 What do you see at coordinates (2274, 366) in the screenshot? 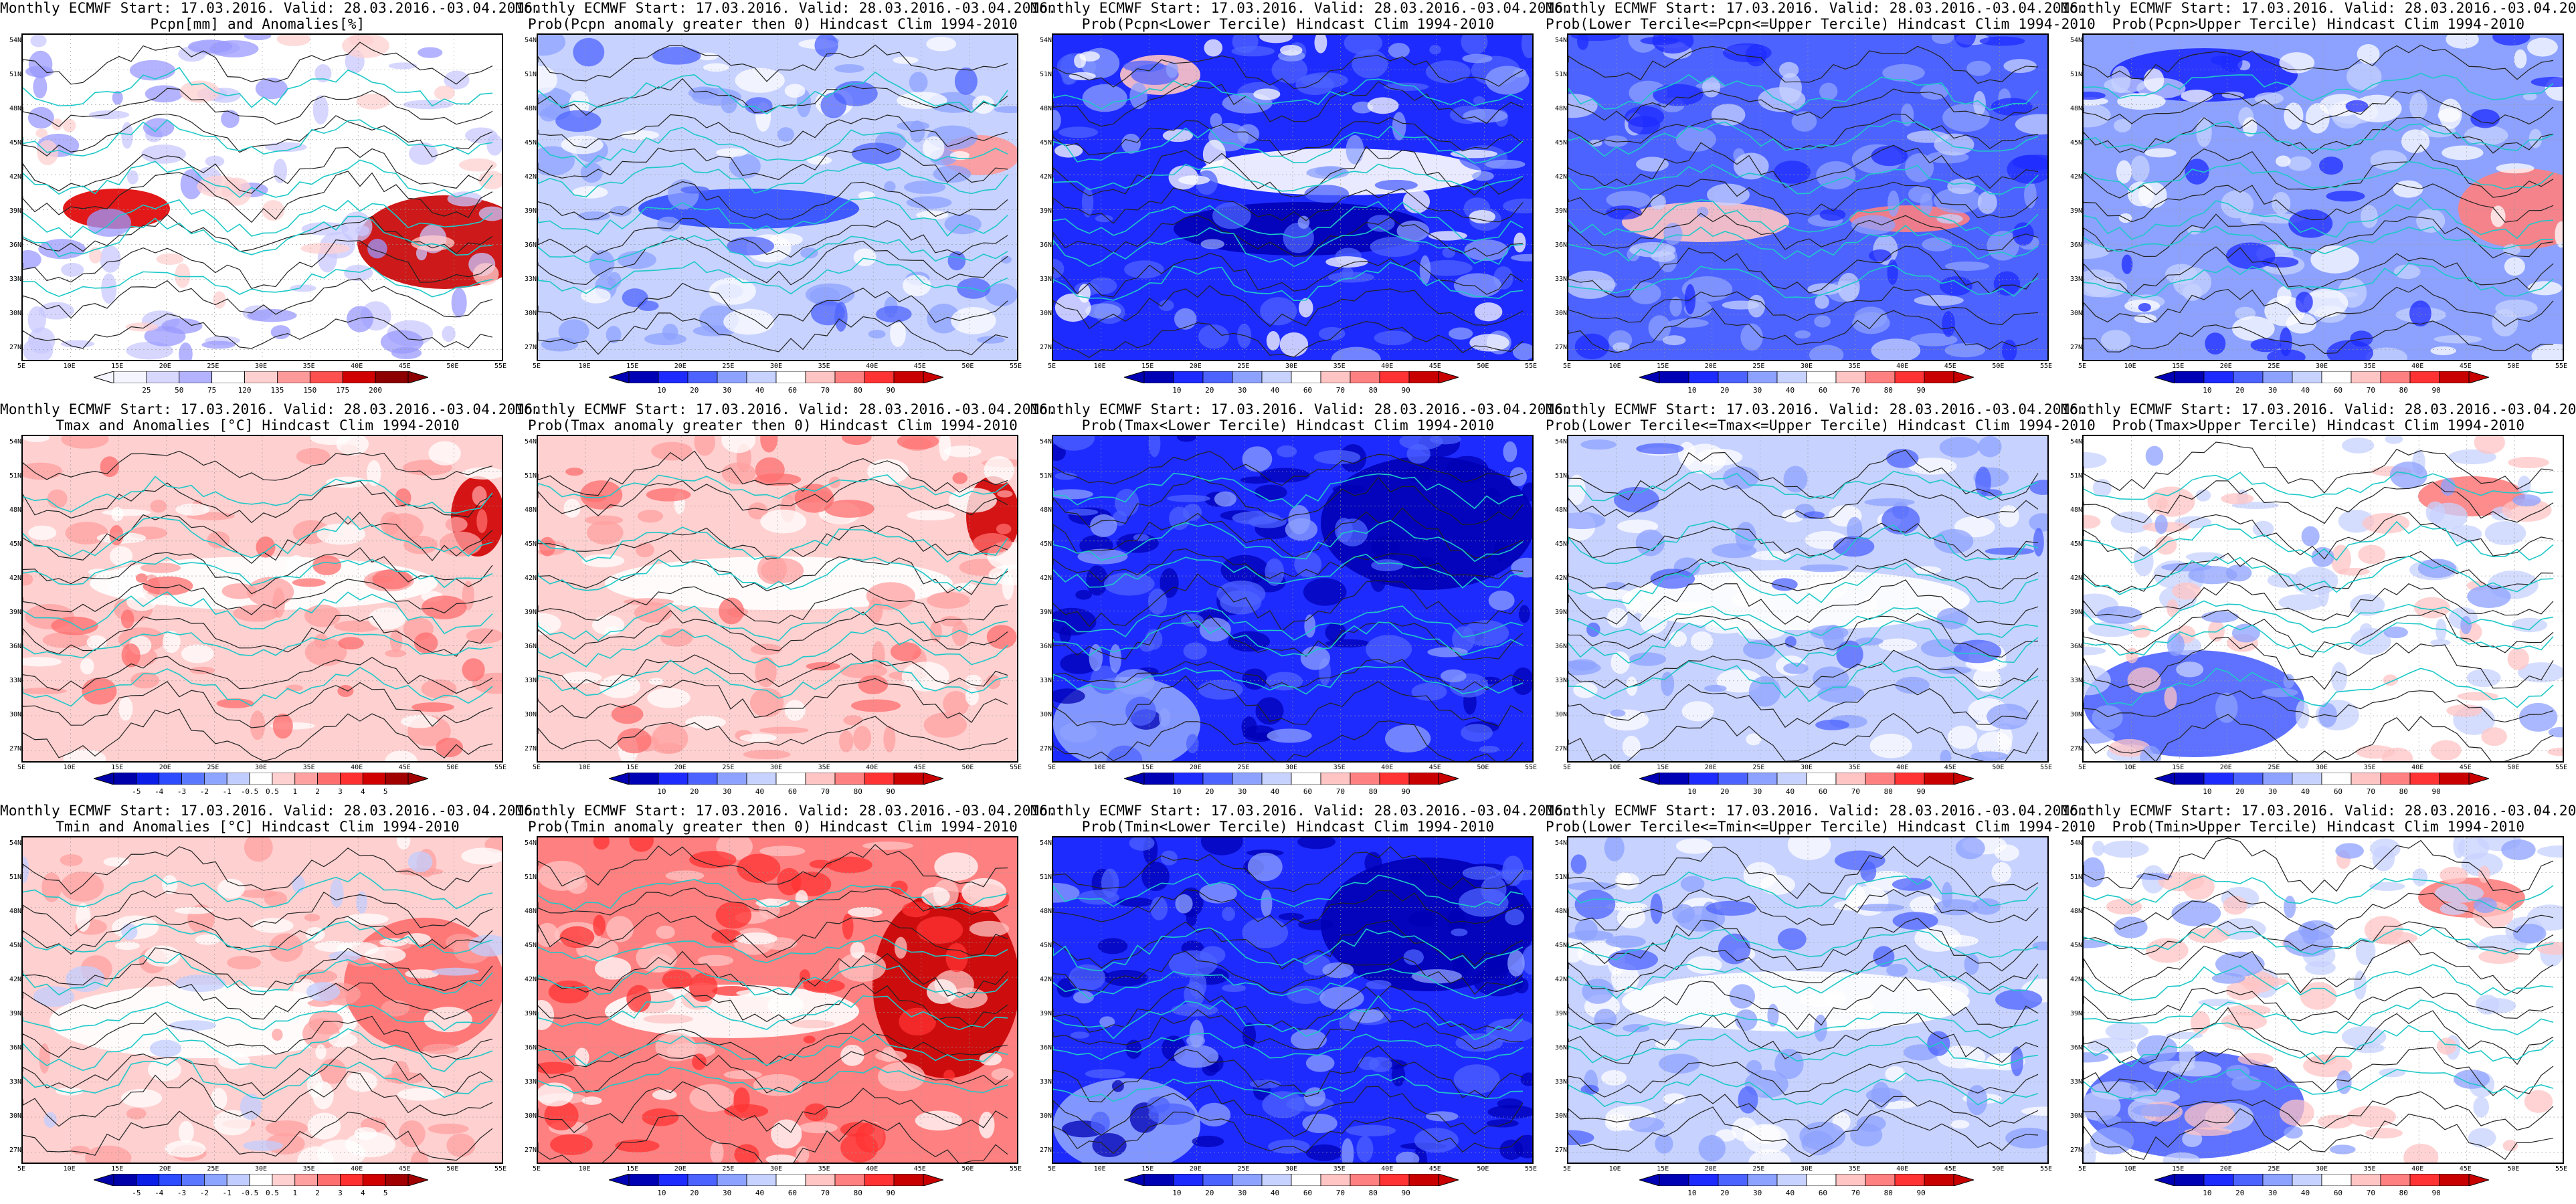
I see `lon-tick-label: 25E` at bounding box center [2274, 366].